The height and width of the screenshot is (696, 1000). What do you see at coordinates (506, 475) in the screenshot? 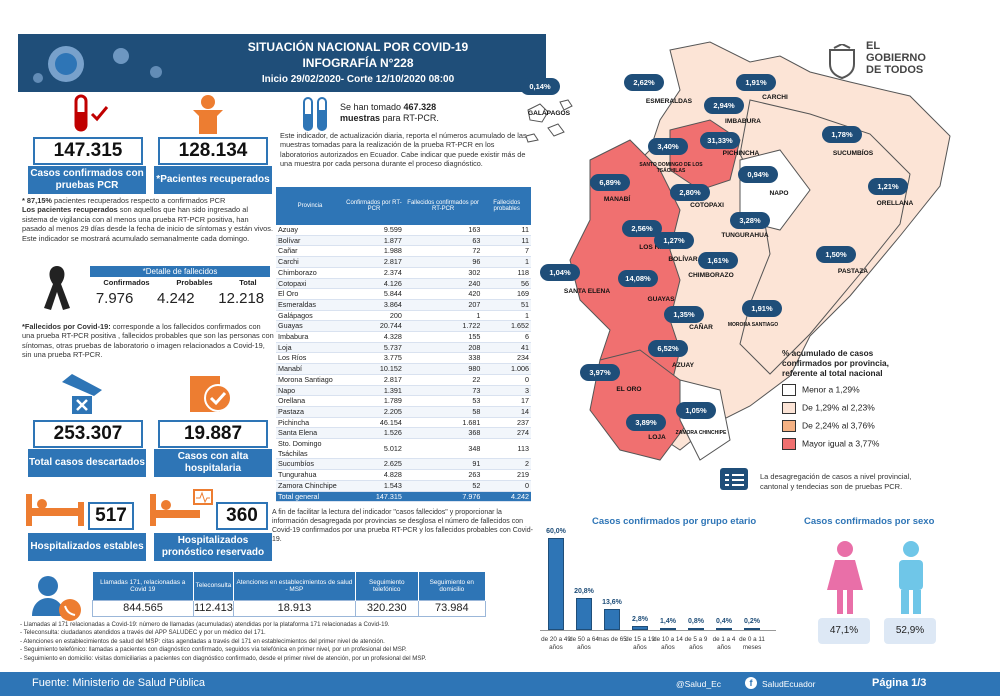
I see `table-cell: 219` at bounding box center [506, 475].